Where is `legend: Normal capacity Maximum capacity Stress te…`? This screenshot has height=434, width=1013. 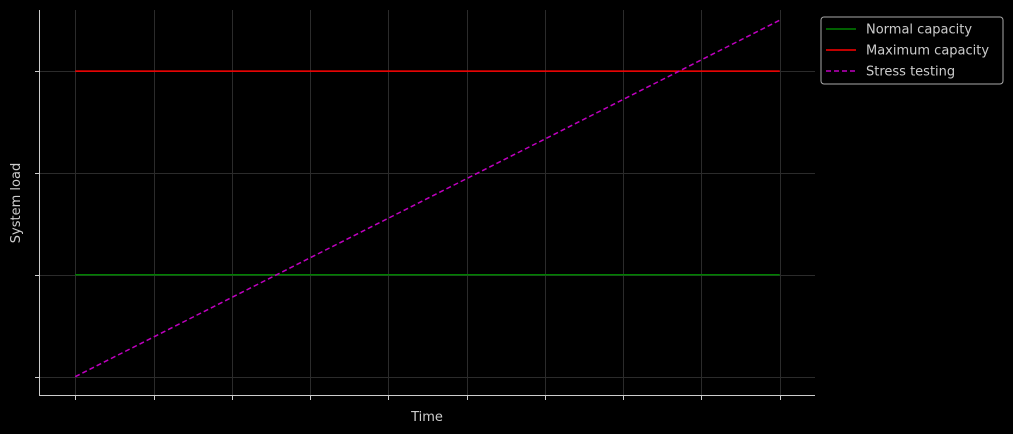 legend: Normal capacity Maximum capacity Stress te… is located at coordinates (912, 50).